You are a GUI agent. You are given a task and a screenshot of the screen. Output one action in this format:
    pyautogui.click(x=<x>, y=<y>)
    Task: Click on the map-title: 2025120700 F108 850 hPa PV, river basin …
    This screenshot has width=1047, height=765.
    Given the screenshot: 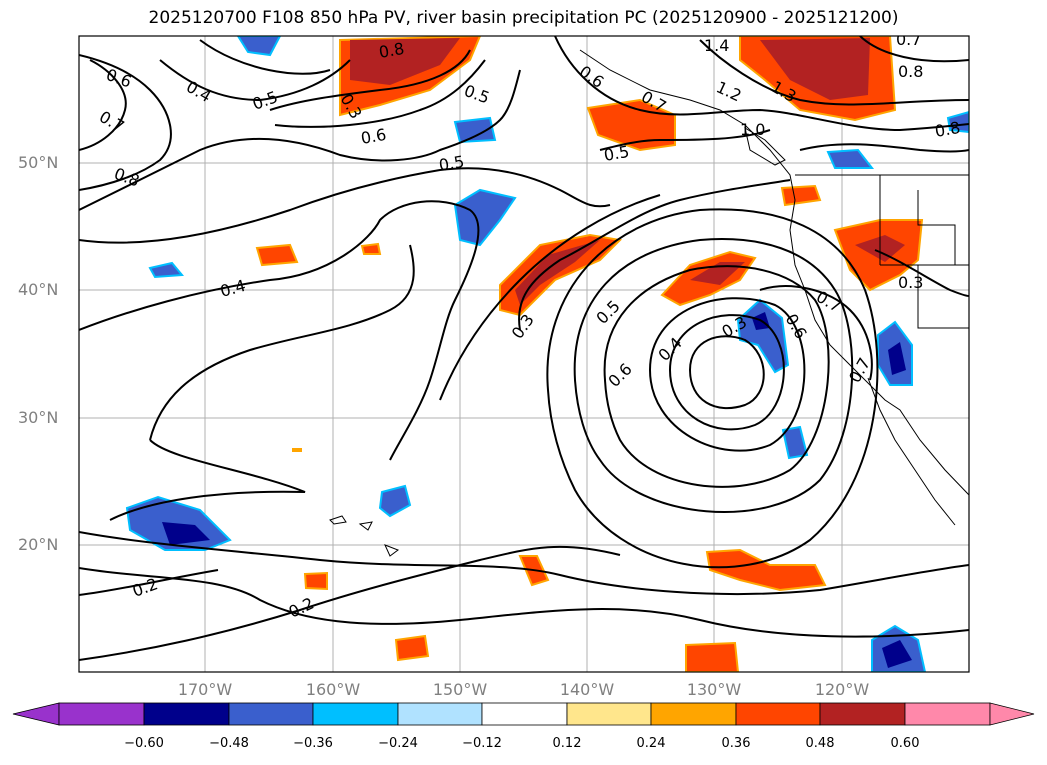 What is the action you would take?
    pyautogui.click(x=523, y=18)
    